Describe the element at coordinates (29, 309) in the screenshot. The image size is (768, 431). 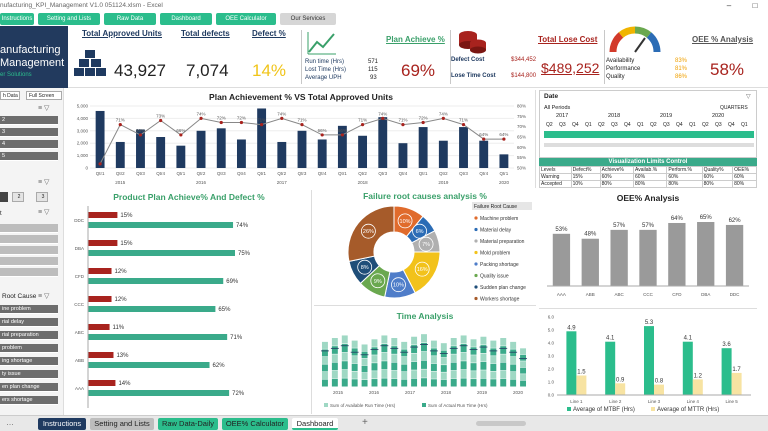
I see `slicer-item: ine problem` at that location.